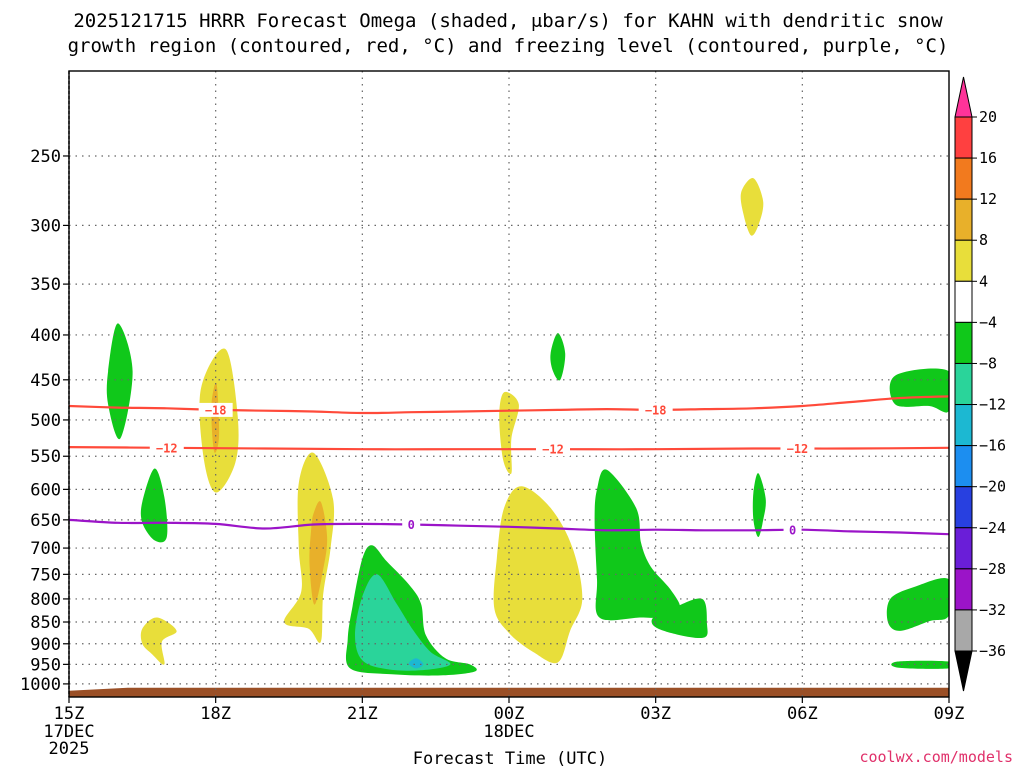  I want to click on y-tick-label-500: 500, so click(45, 421).